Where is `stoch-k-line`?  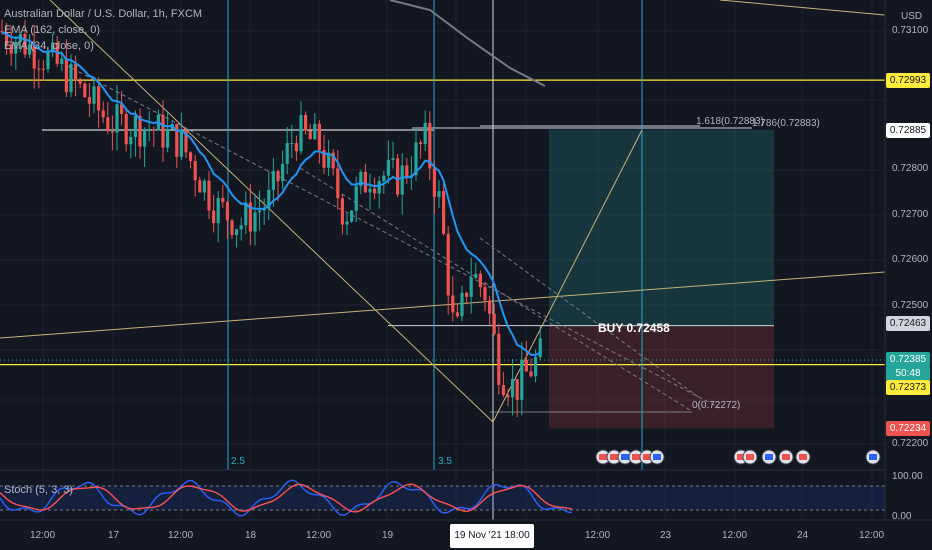
stoch-k-line is located at coordinates (286, 498).